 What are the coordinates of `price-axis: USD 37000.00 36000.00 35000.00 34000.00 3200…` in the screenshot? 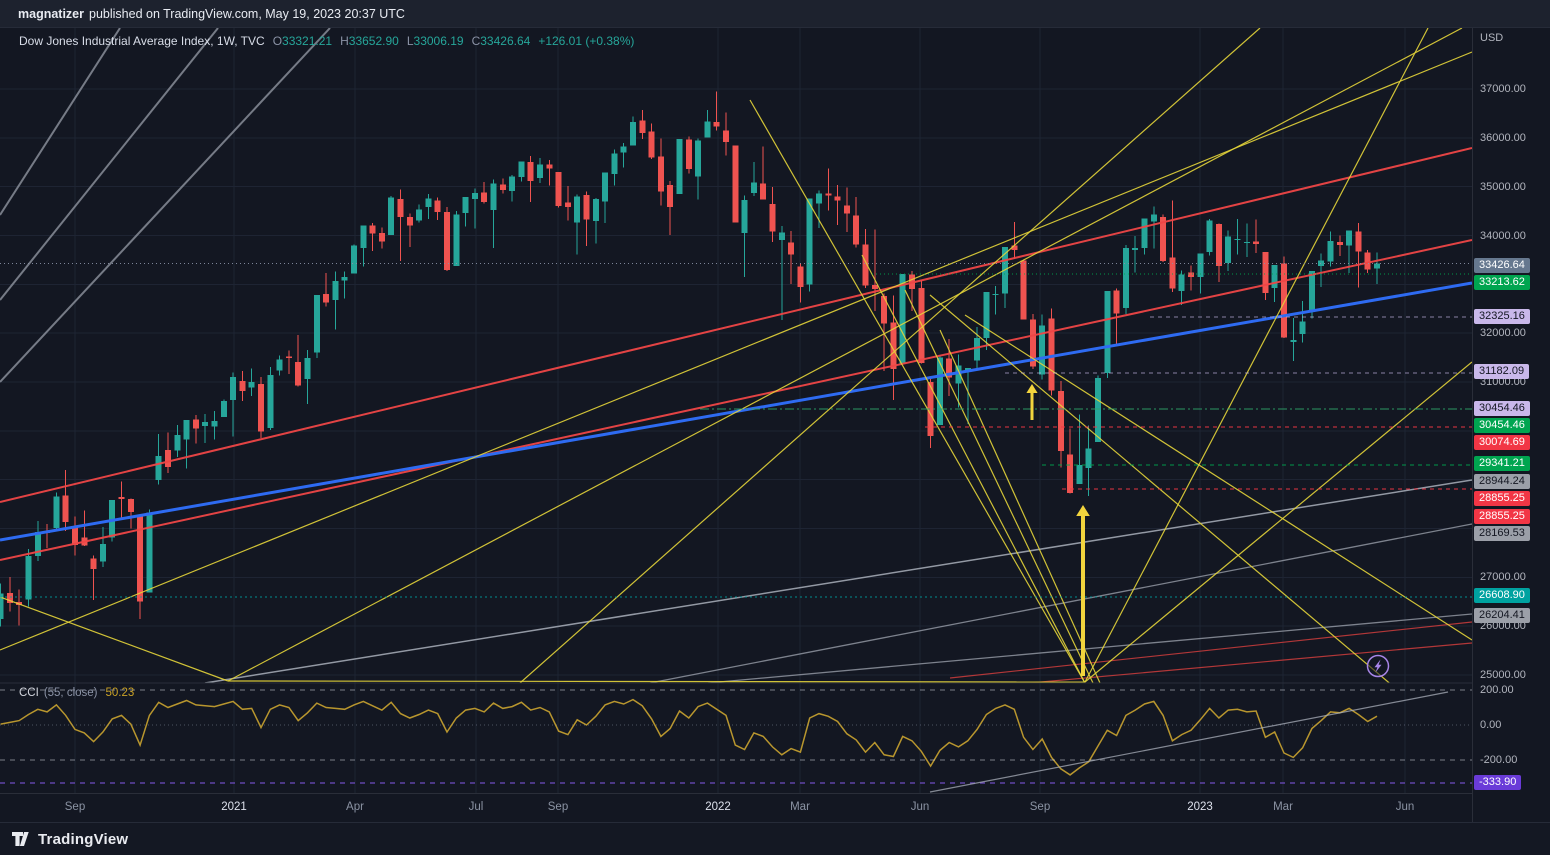 It's located at (1511, 425).